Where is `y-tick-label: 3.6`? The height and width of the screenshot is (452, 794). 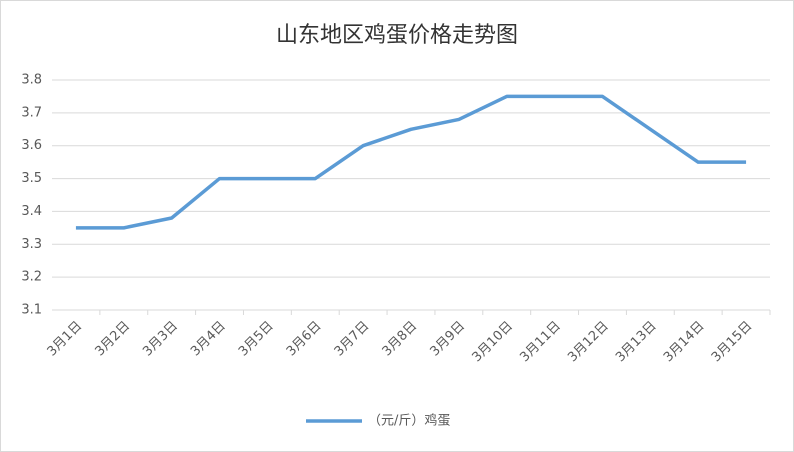 y-tick-label: 3.6 is located at coordinates (31, 145).